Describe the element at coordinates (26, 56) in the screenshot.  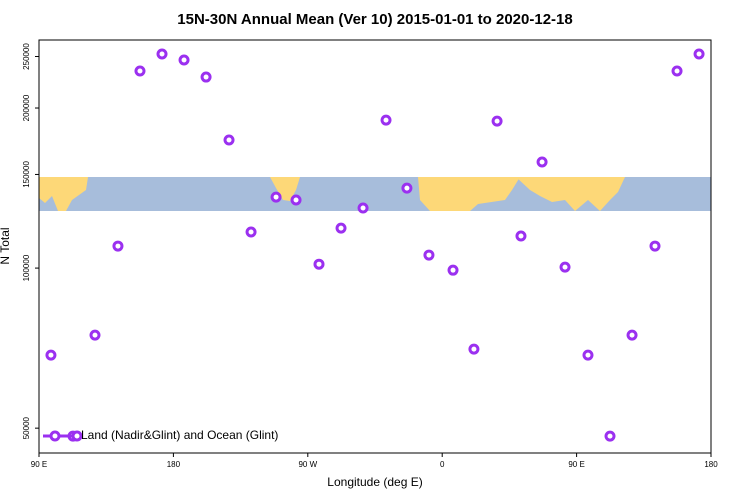
I see `y-tick-label: 250000` at that location.